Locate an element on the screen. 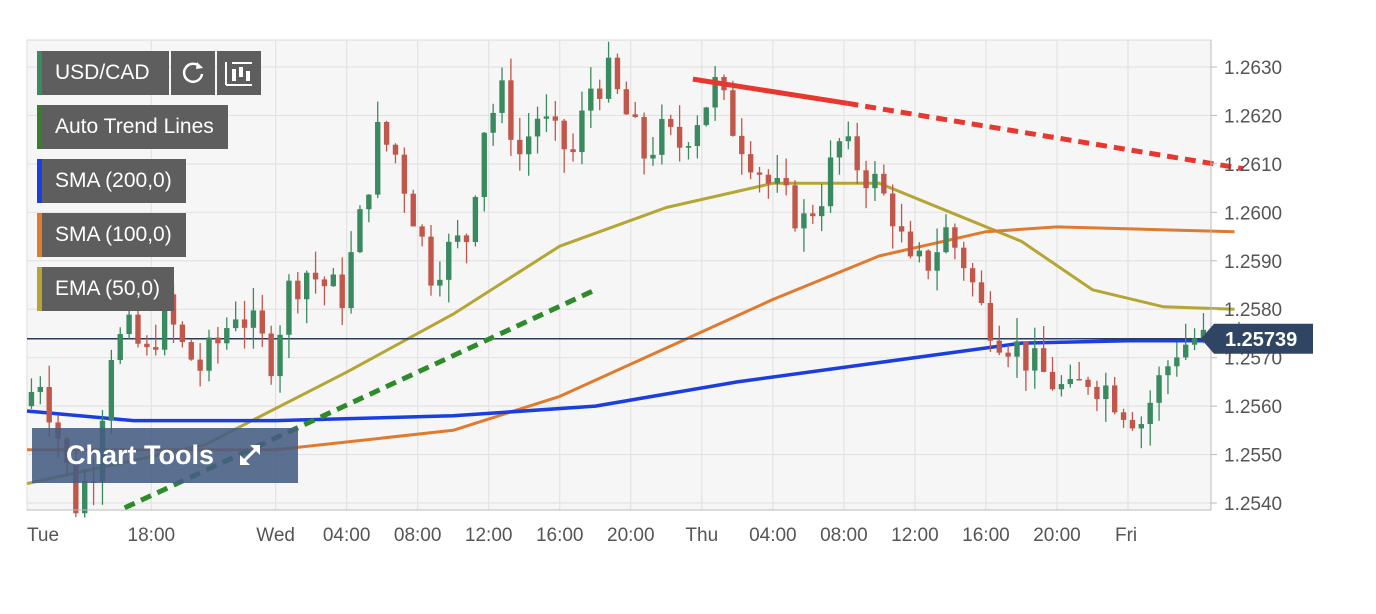 This screenshot has width=1376, height=614. last-price-label: 1.25739 is located at coordinates (1261, 340).